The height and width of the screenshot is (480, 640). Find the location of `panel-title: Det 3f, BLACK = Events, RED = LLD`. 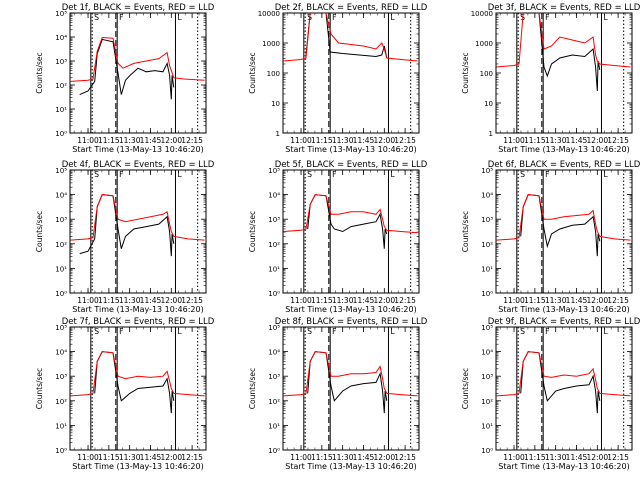

panel-title: Det 3f, BLACK = Events, RED = LLD is located at coordinates (564, 8).